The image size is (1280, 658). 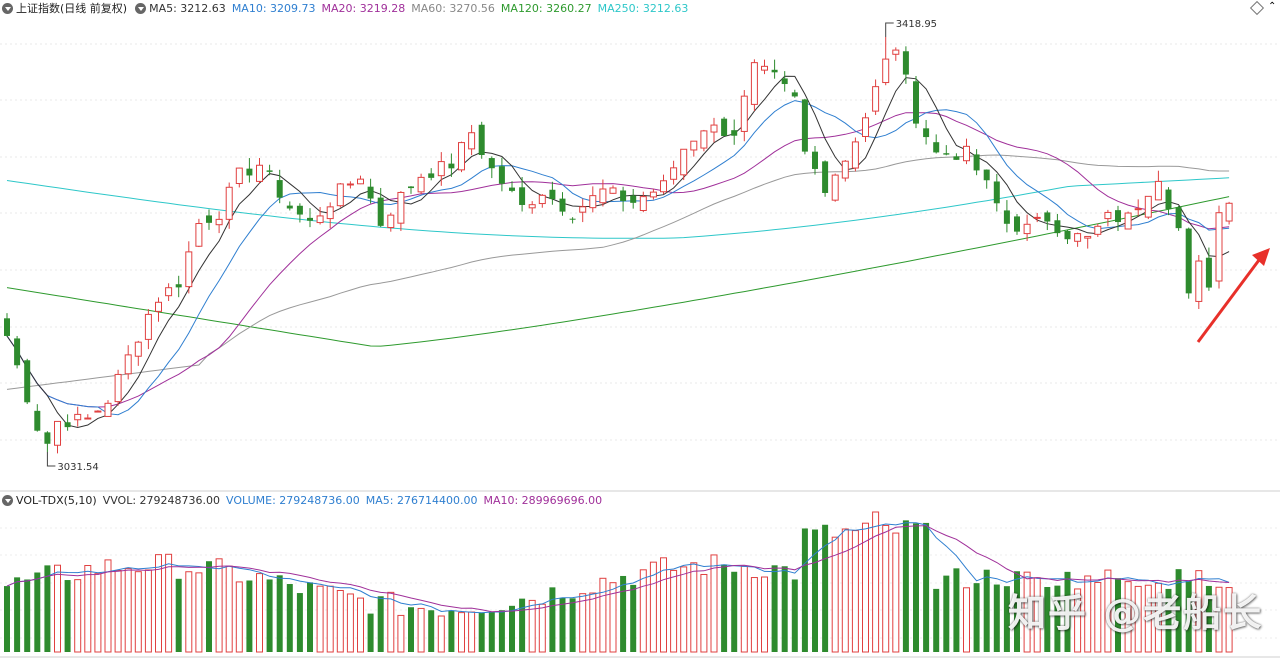 What do you see at coordinates (187, 8) in the screenshot?
I see `ma-indicator-0: MA5: 3212.63` at bounding box center [187, 8].